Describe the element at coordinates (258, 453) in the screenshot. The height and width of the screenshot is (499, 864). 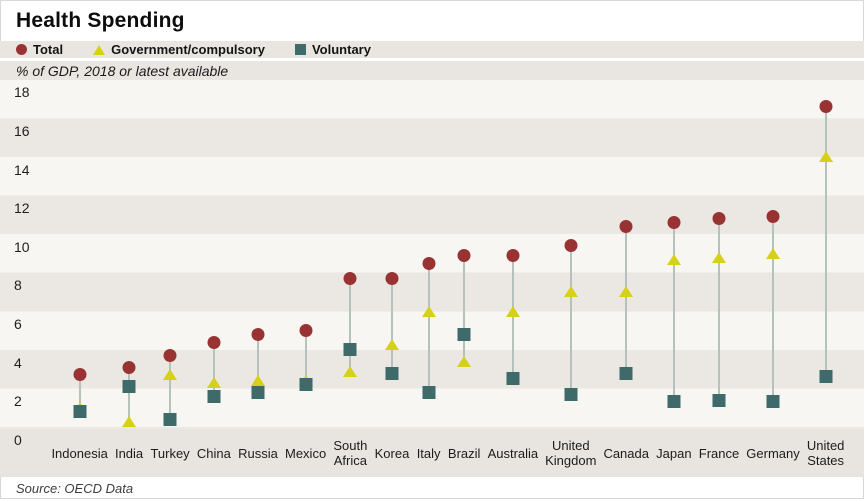
I see `x-axis-label: Russia` at that location.